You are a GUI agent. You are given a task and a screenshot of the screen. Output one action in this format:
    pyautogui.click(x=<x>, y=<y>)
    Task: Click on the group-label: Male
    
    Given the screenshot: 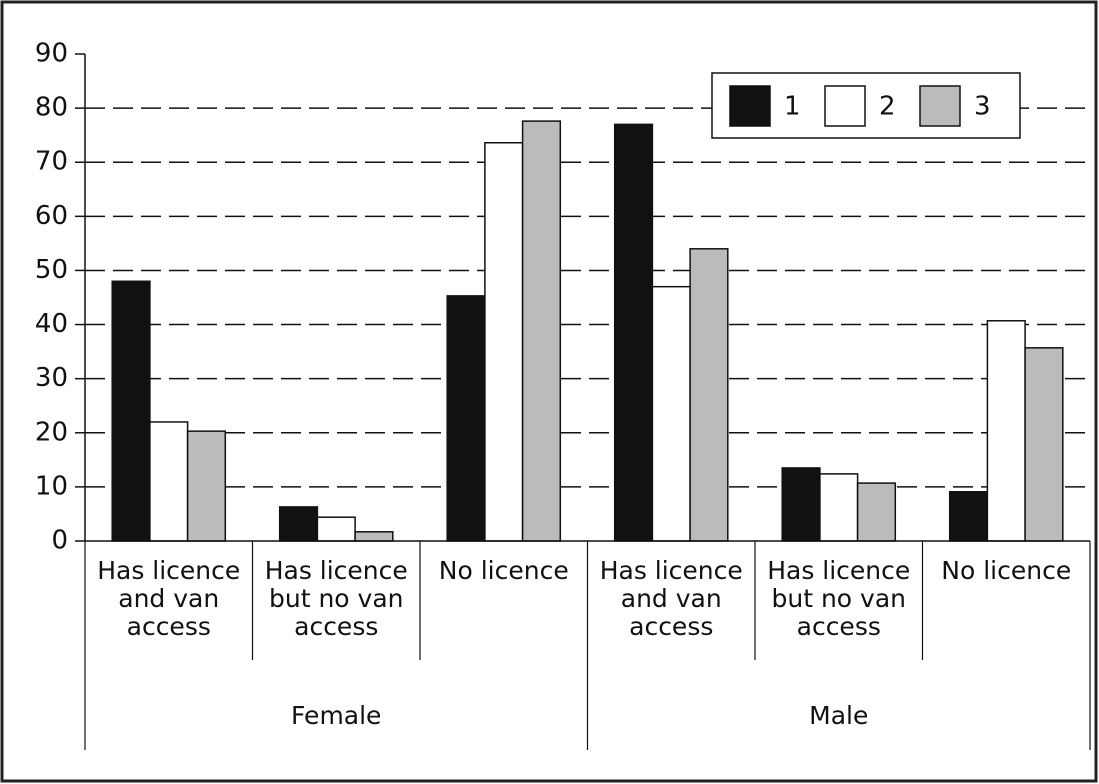 What is the action you would take?
    pyautogui.click(x=839, y=715)
    